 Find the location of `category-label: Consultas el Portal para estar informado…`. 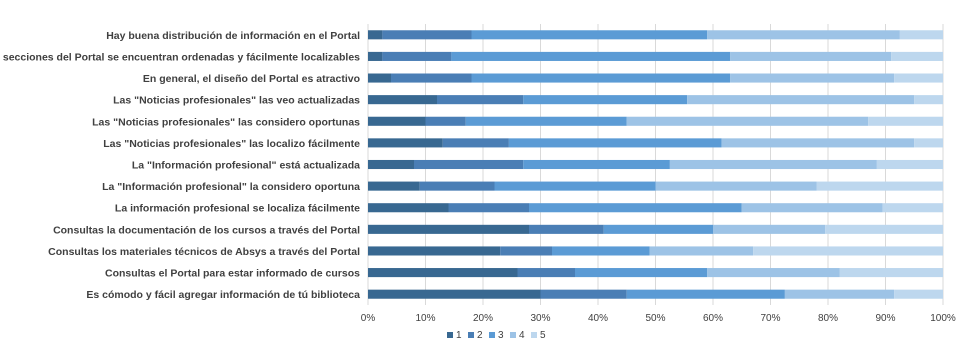

category-label: Consultas el Portal para estar informado… is located at coordinates (232, 274).